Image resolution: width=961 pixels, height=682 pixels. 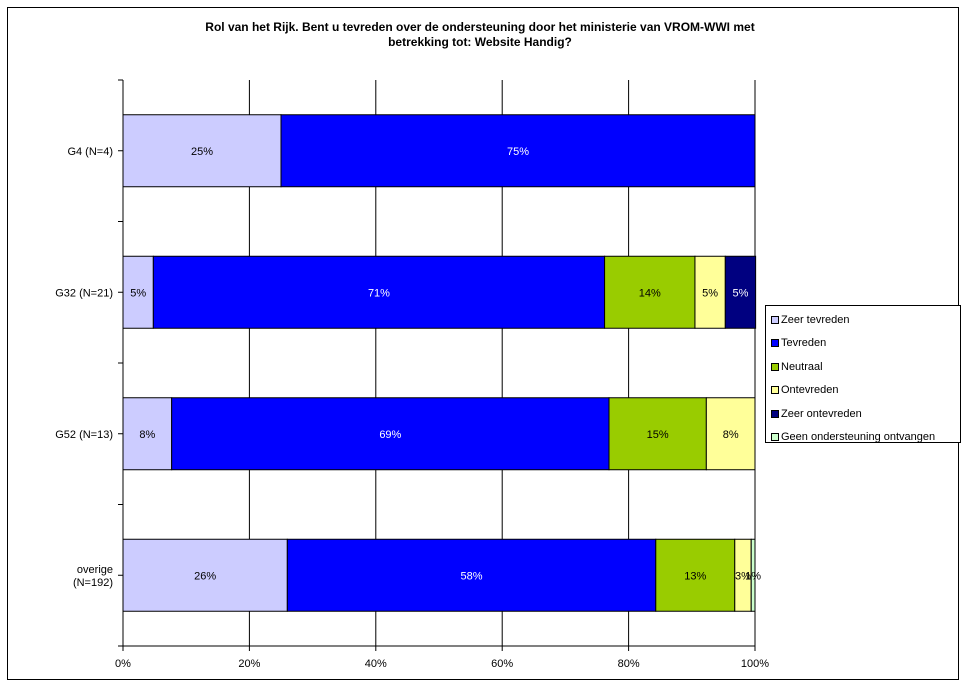 What do you see at coordinates (480, 42) in the screenshot?
I see `chart-title-line: betrekking tot: Website Handig?` at bounding box center [480, 42].